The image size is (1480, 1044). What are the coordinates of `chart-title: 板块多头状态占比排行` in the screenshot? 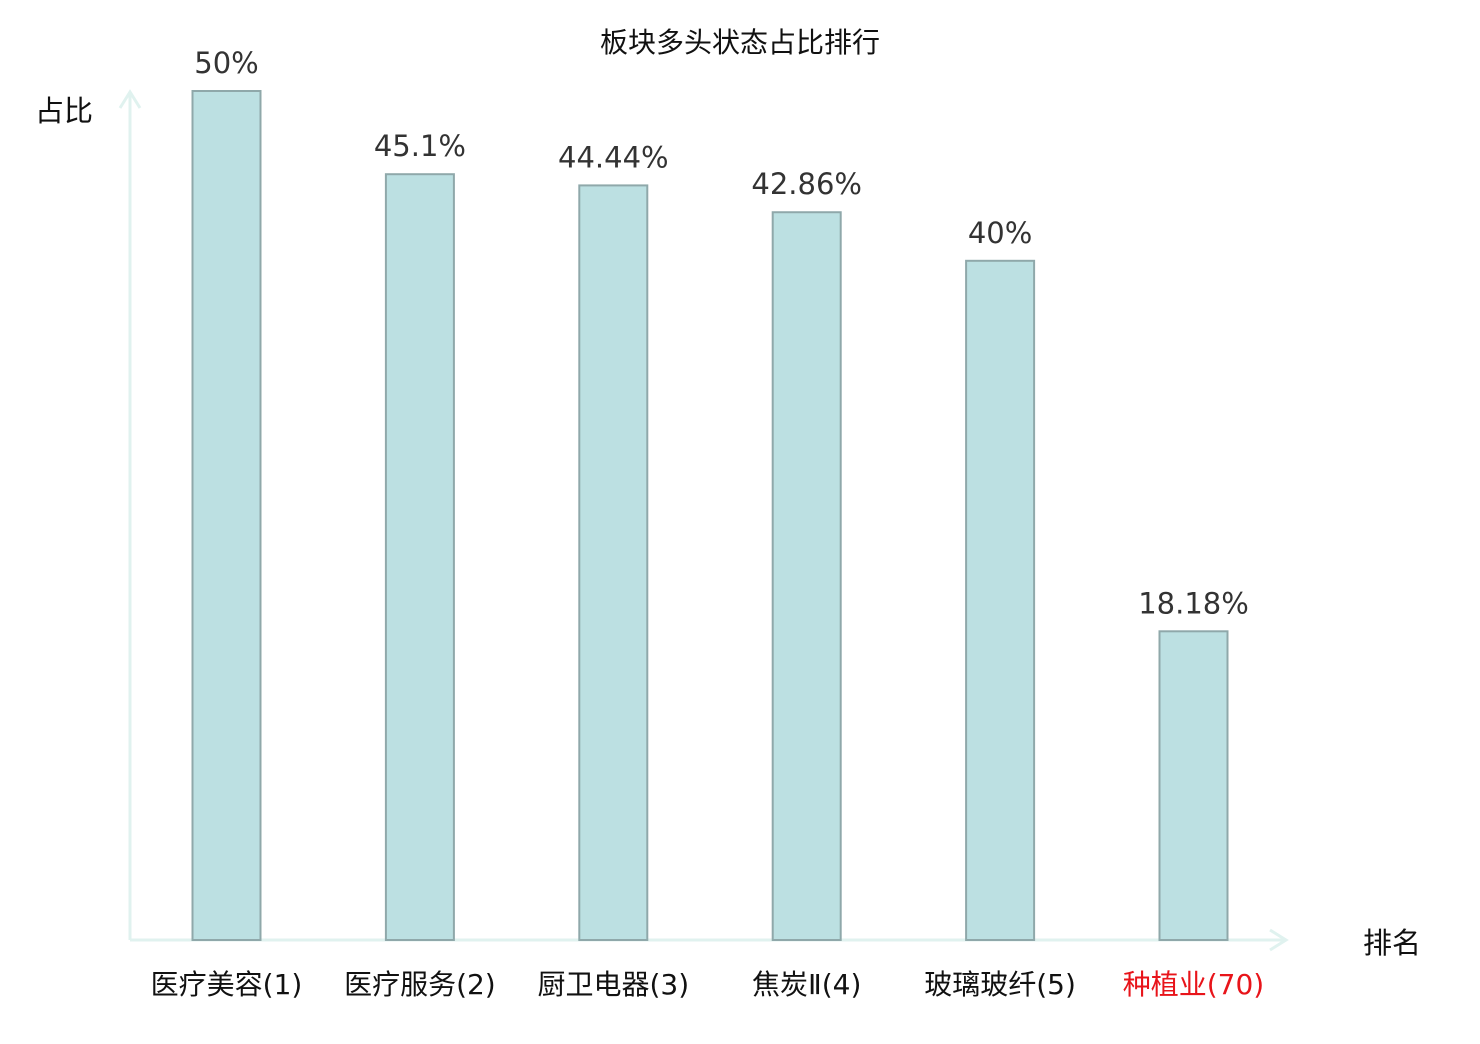 It's located at (740, 42).